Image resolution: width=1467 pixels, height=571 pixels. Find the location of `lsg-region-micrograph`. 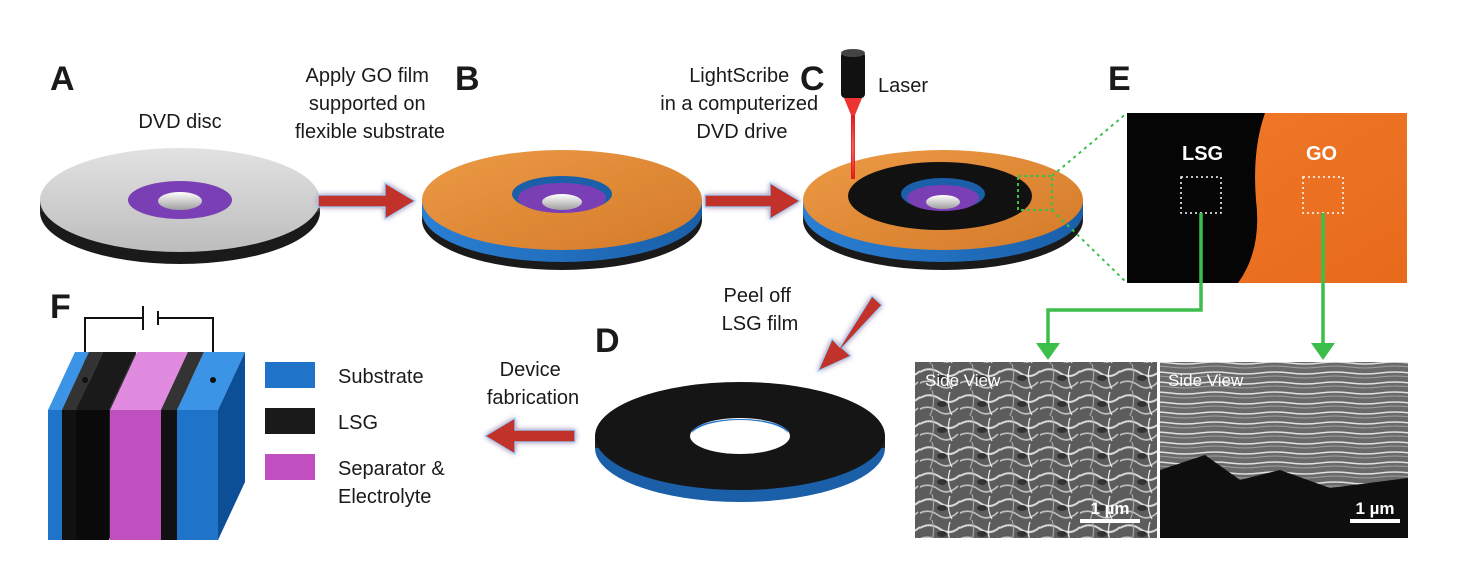

lsg-region-micrograph is located at coordinates (1196, 198).